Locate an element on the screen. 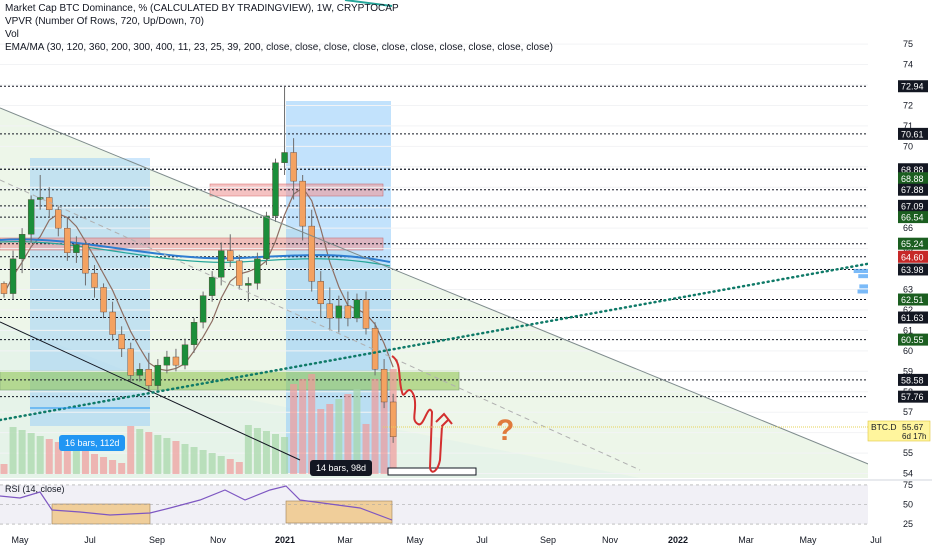 The width and height of the screenshot is (932, 550). level-price-text: 67.09 is located at coordinates (912, 206).